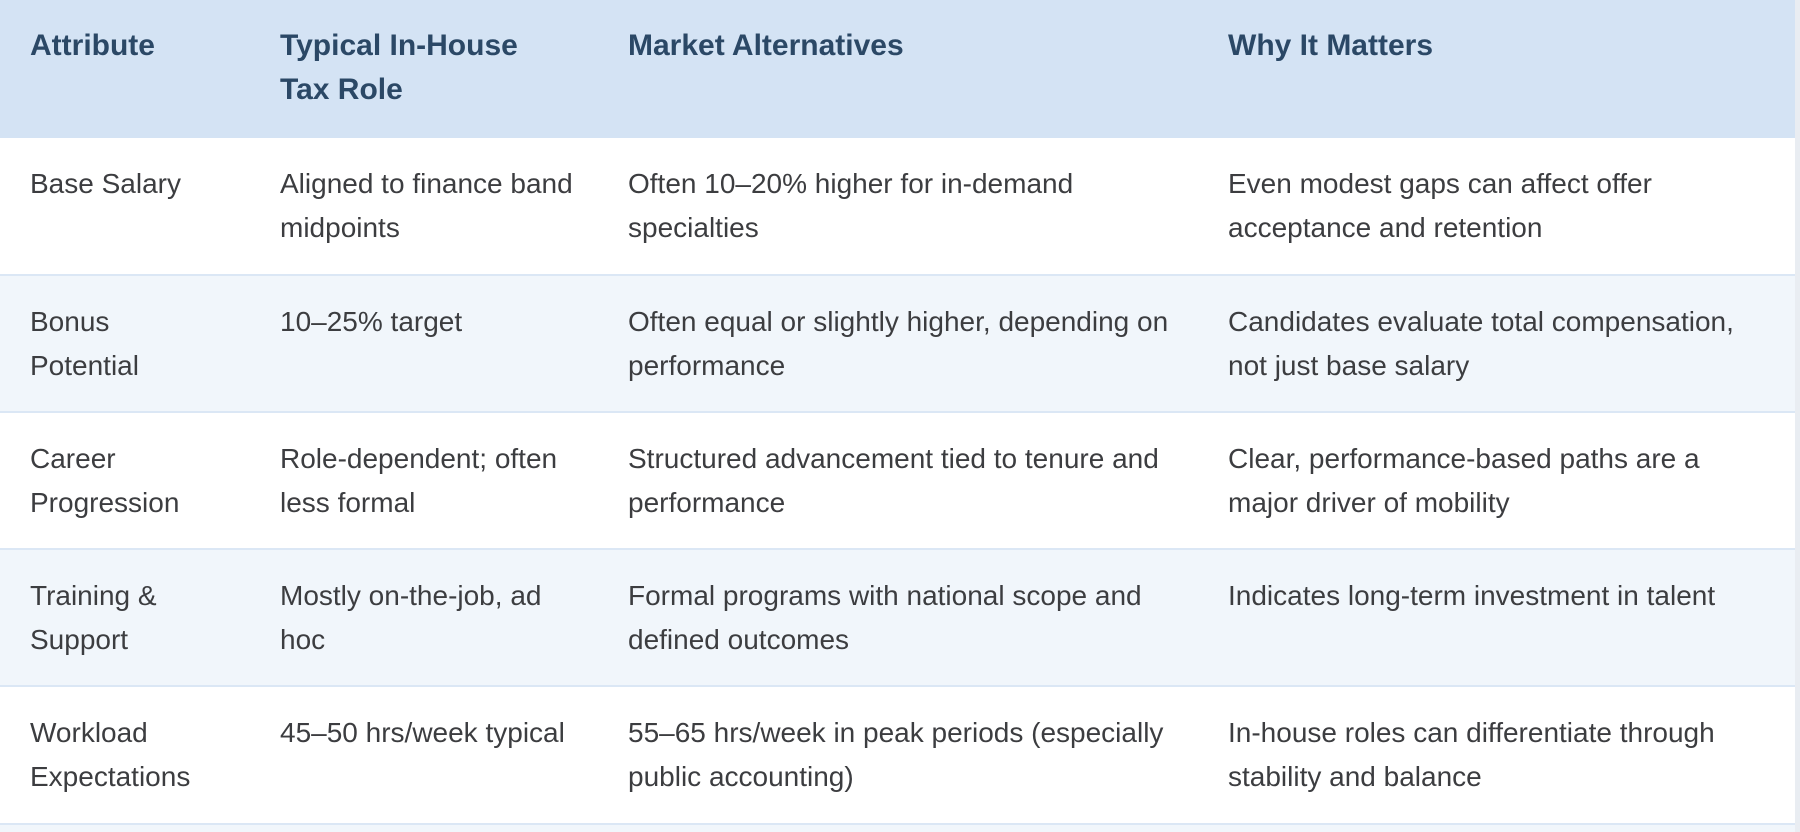 Image resolution: width=1800 pixels, height=832 pixels. I want to click on table-cell: Bonus Potential, so click(84, 343).